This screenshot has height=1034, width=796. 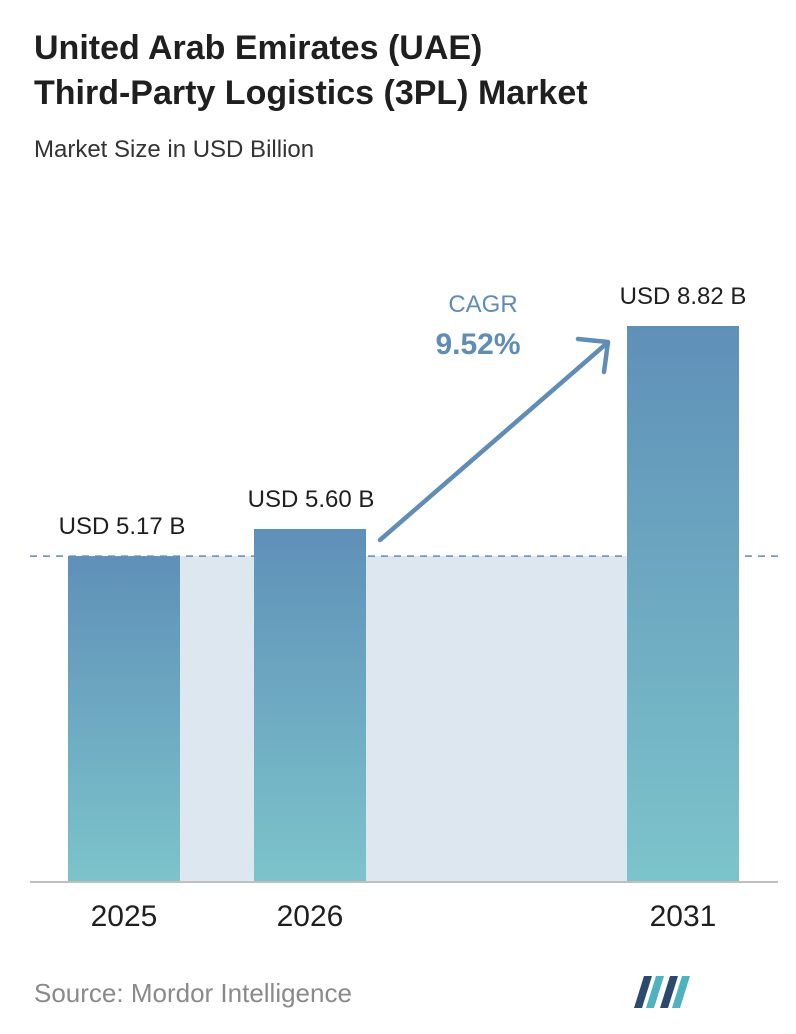 What do you see at coordinates (593, 355) in the screenshot?
I see `cagr-arrowhead-icon` at bounding box center [593, 355].